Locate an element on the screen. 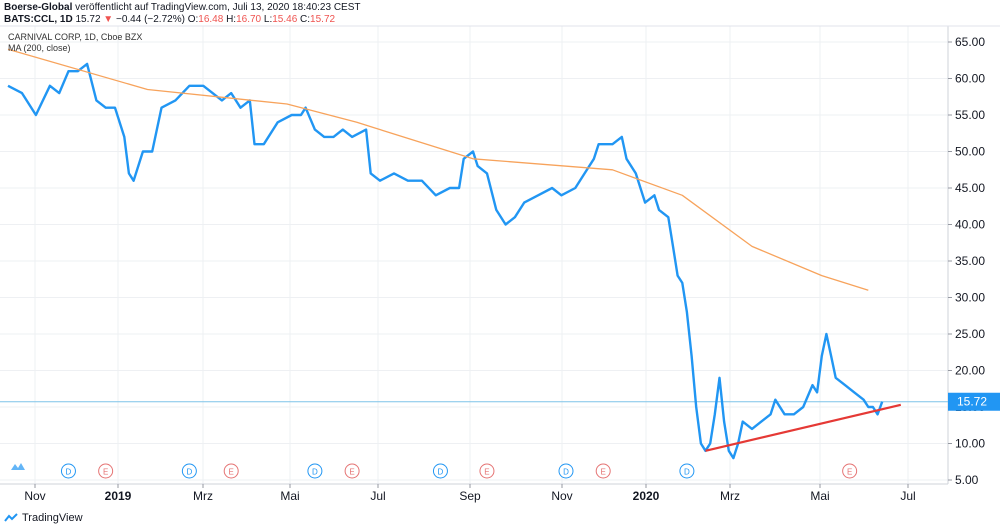  y-tick-label: 20.00 is located at coordinates (970, 371).